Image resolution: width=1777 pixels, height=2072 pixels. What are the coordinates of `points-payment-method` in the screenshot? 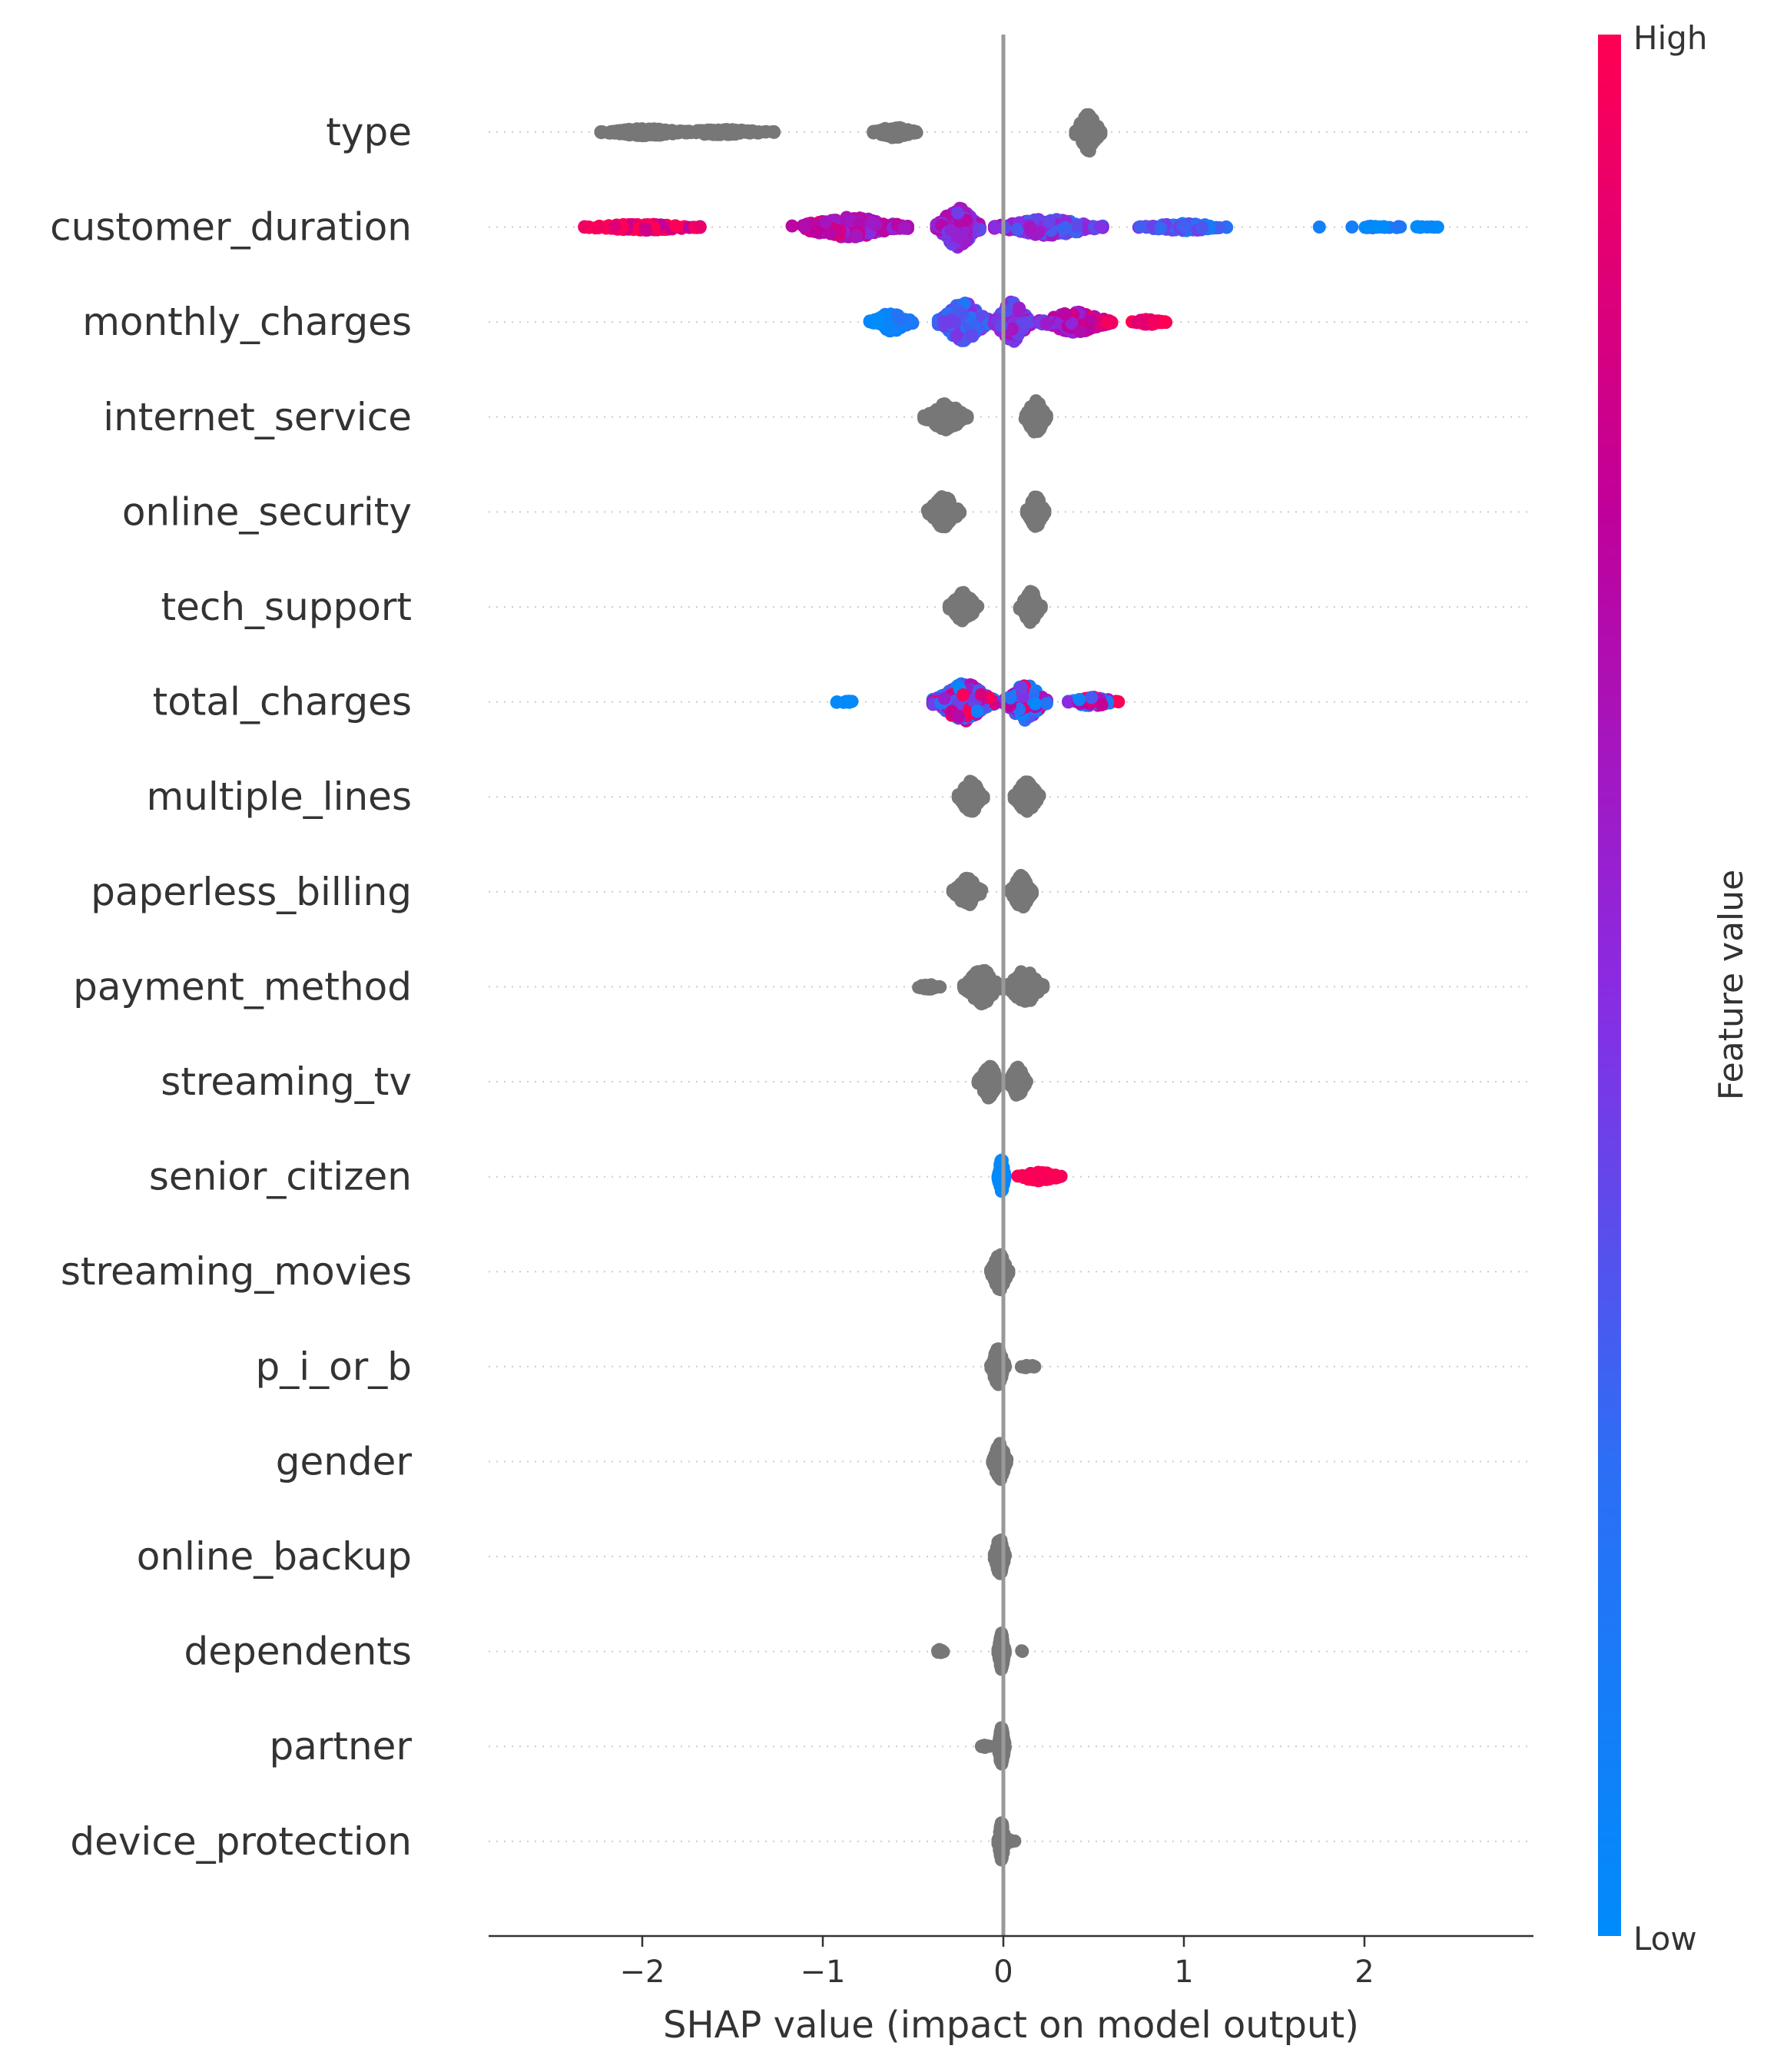 It's located at (981, 987).